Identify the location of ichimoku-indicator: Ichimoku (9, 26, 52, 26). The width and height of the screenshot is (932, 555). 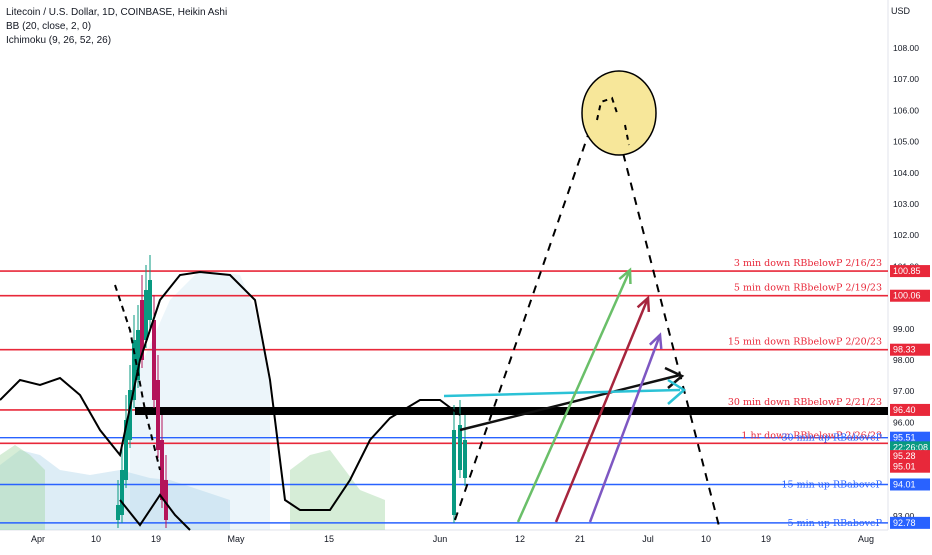
(59, 40).